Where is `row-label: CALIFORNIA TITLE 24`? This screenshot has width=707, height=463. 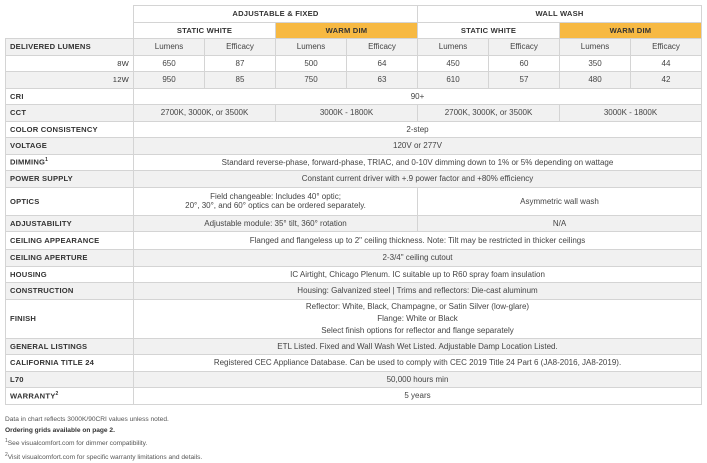
row-label: CALIFORNIA TITLE 24 is located at coordinates (69, 363).